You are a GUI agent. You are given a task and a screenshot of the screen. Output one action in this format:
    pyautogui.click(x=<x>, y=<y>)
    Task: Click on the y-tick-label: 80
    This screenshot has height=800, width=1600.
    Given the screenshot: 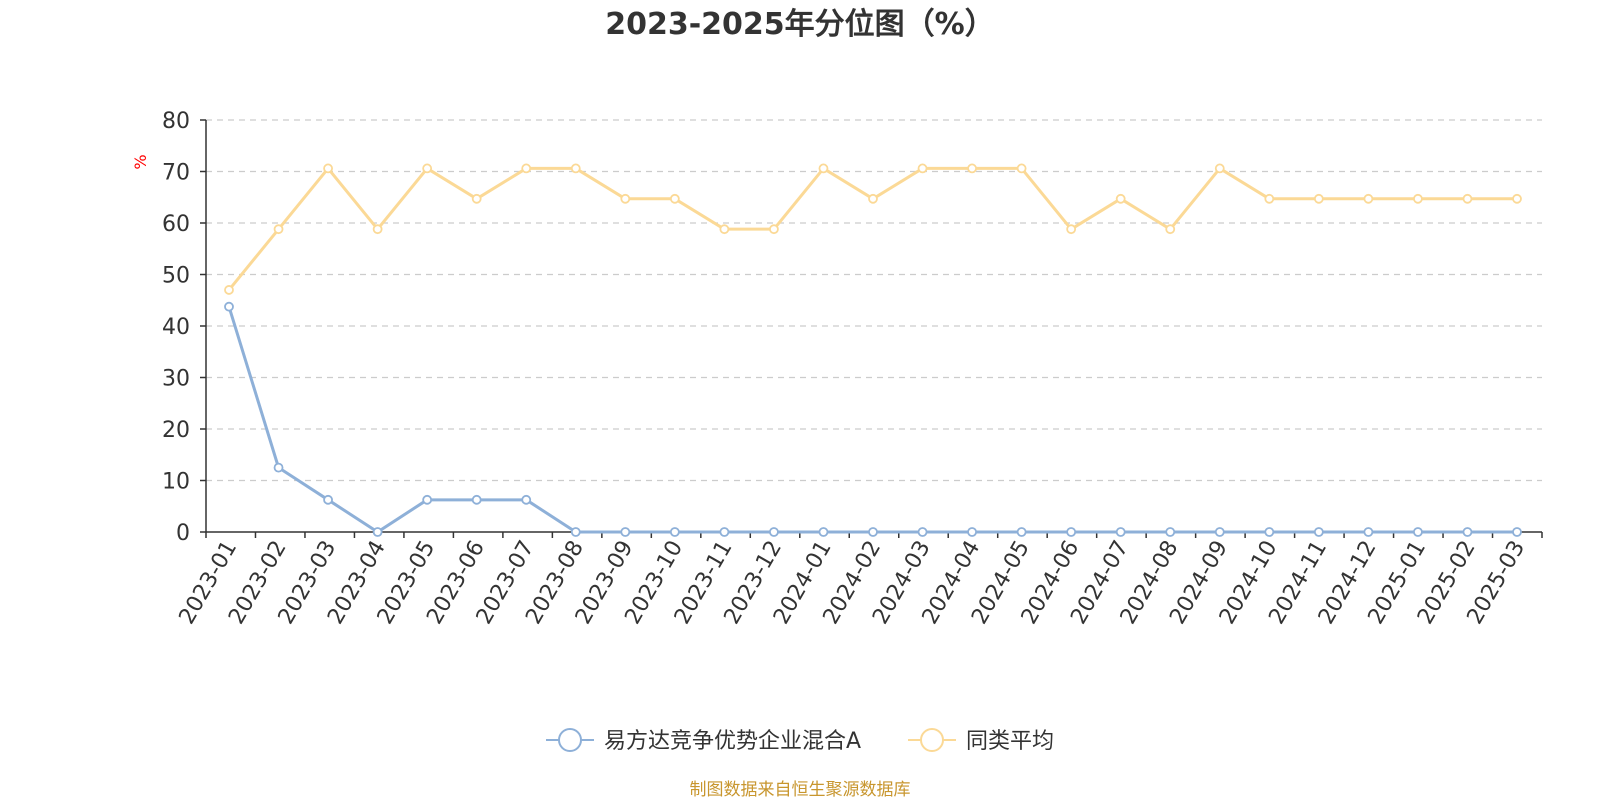 What is the action you would take?
    pyautogui.click(x=176, y=121)
    